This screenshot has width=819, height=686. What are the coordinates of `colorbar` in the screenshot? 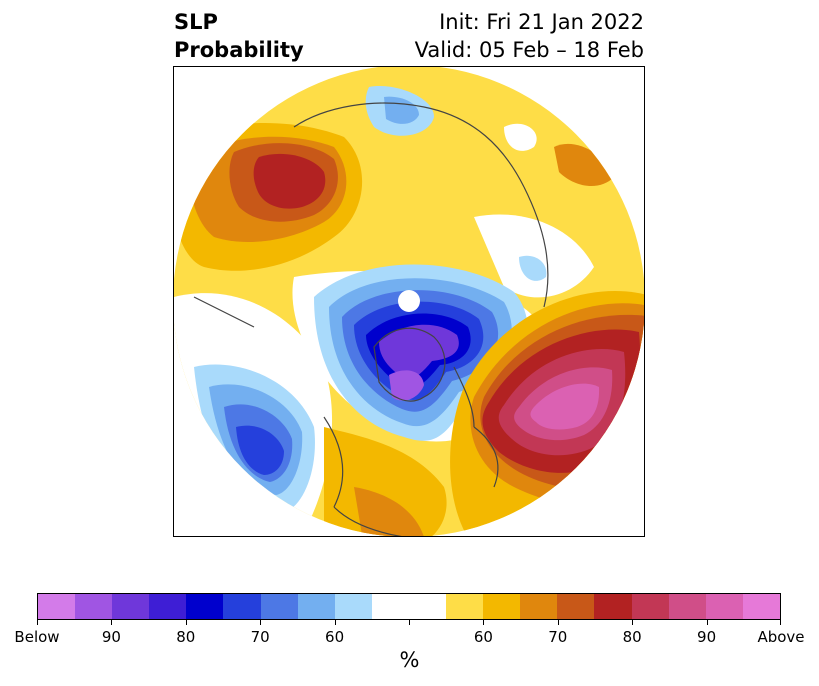 It's located at (409, 606).